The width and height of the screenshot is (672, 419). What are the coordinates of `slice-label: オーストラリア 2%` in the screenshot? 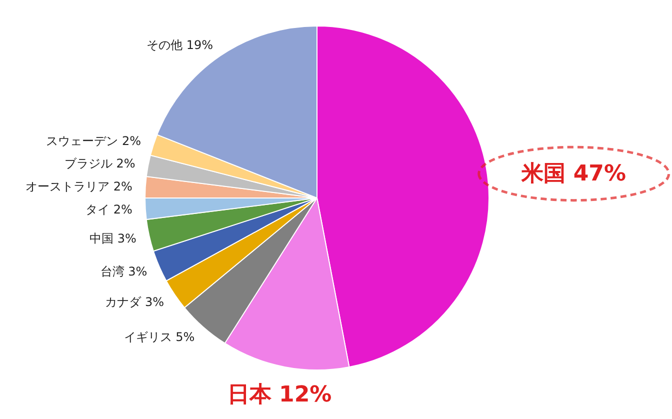 It's located at (79, 186).